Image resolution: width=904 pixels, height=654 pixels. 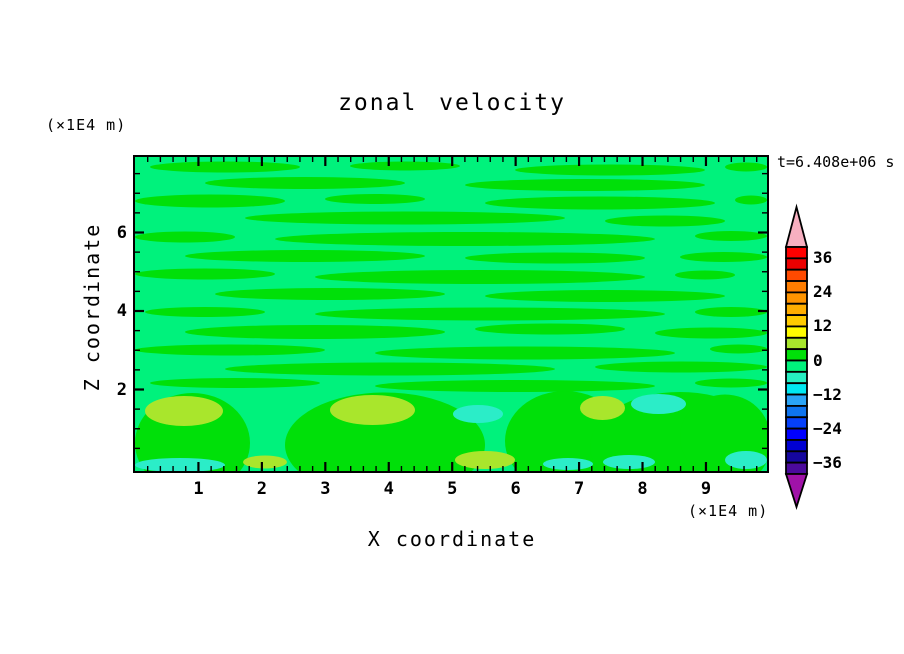 What do you see at coordinates (121, 311) in the screenshot?
I see `y-tick-label: 4` at bounding box center [121, 311].